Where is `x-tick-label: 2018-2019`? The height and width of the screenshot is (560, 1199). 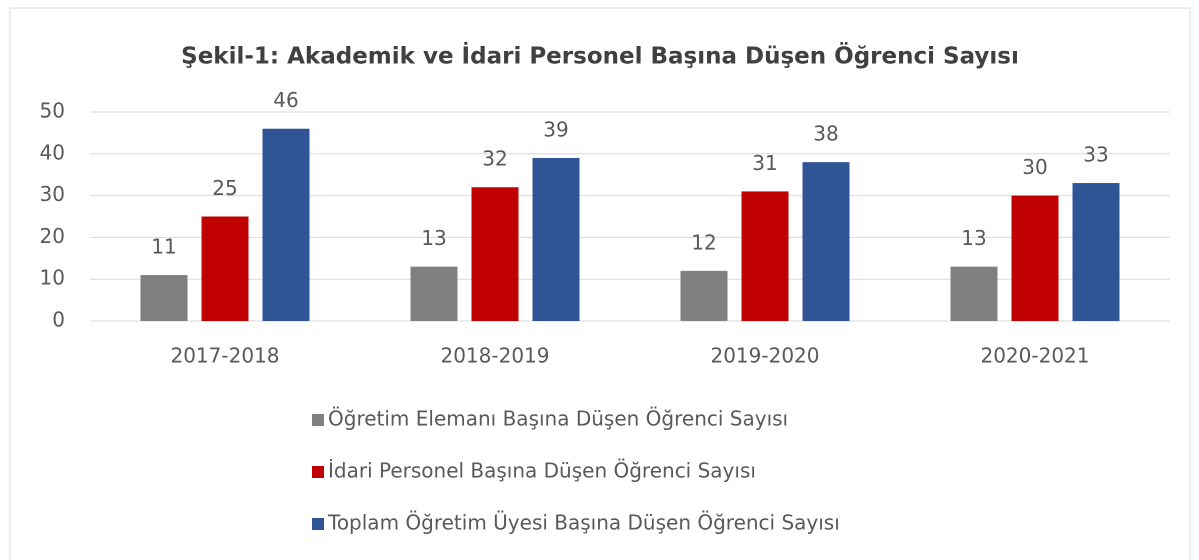 x-tick-label: 2018-2019 is located at coordinates (494, 356).